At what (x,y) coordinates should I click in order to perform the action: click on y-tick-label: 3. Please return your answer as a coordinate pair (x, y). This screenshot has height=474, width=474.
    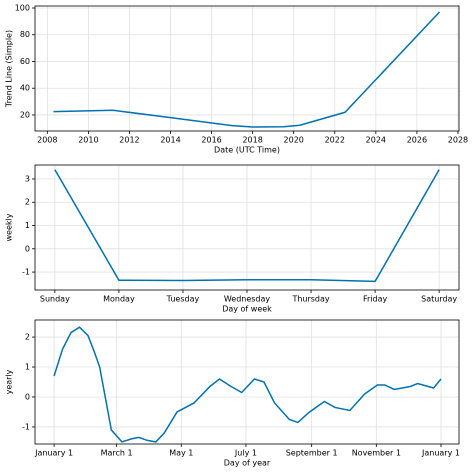
    Looking at the image, I should click on (27, 178).